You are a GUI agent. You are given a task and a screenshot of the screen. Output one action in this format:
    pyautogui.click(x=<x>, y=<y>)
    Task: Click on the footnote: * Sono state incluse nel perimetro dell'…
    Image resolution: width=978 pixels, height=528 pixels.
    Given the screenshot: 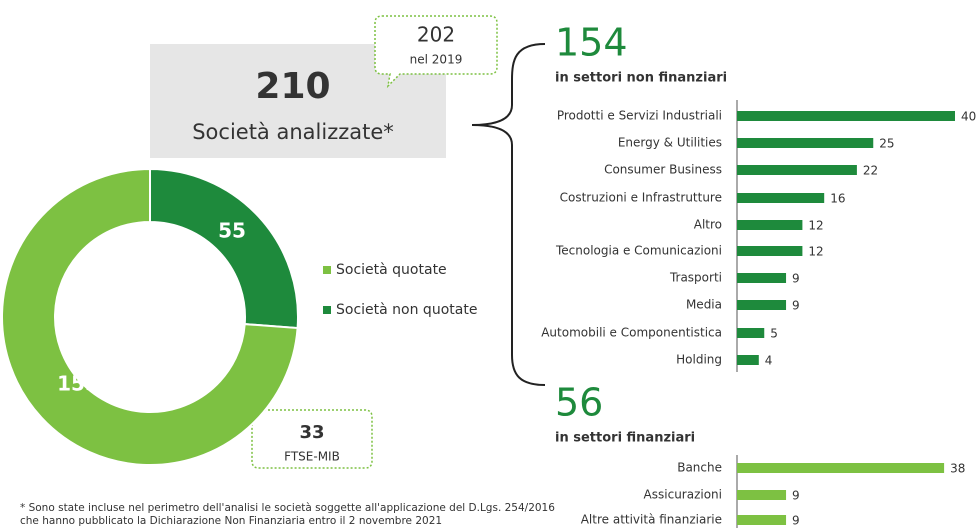 What is the action you would take?
    pyautogui.click(x=287, y=508)
    